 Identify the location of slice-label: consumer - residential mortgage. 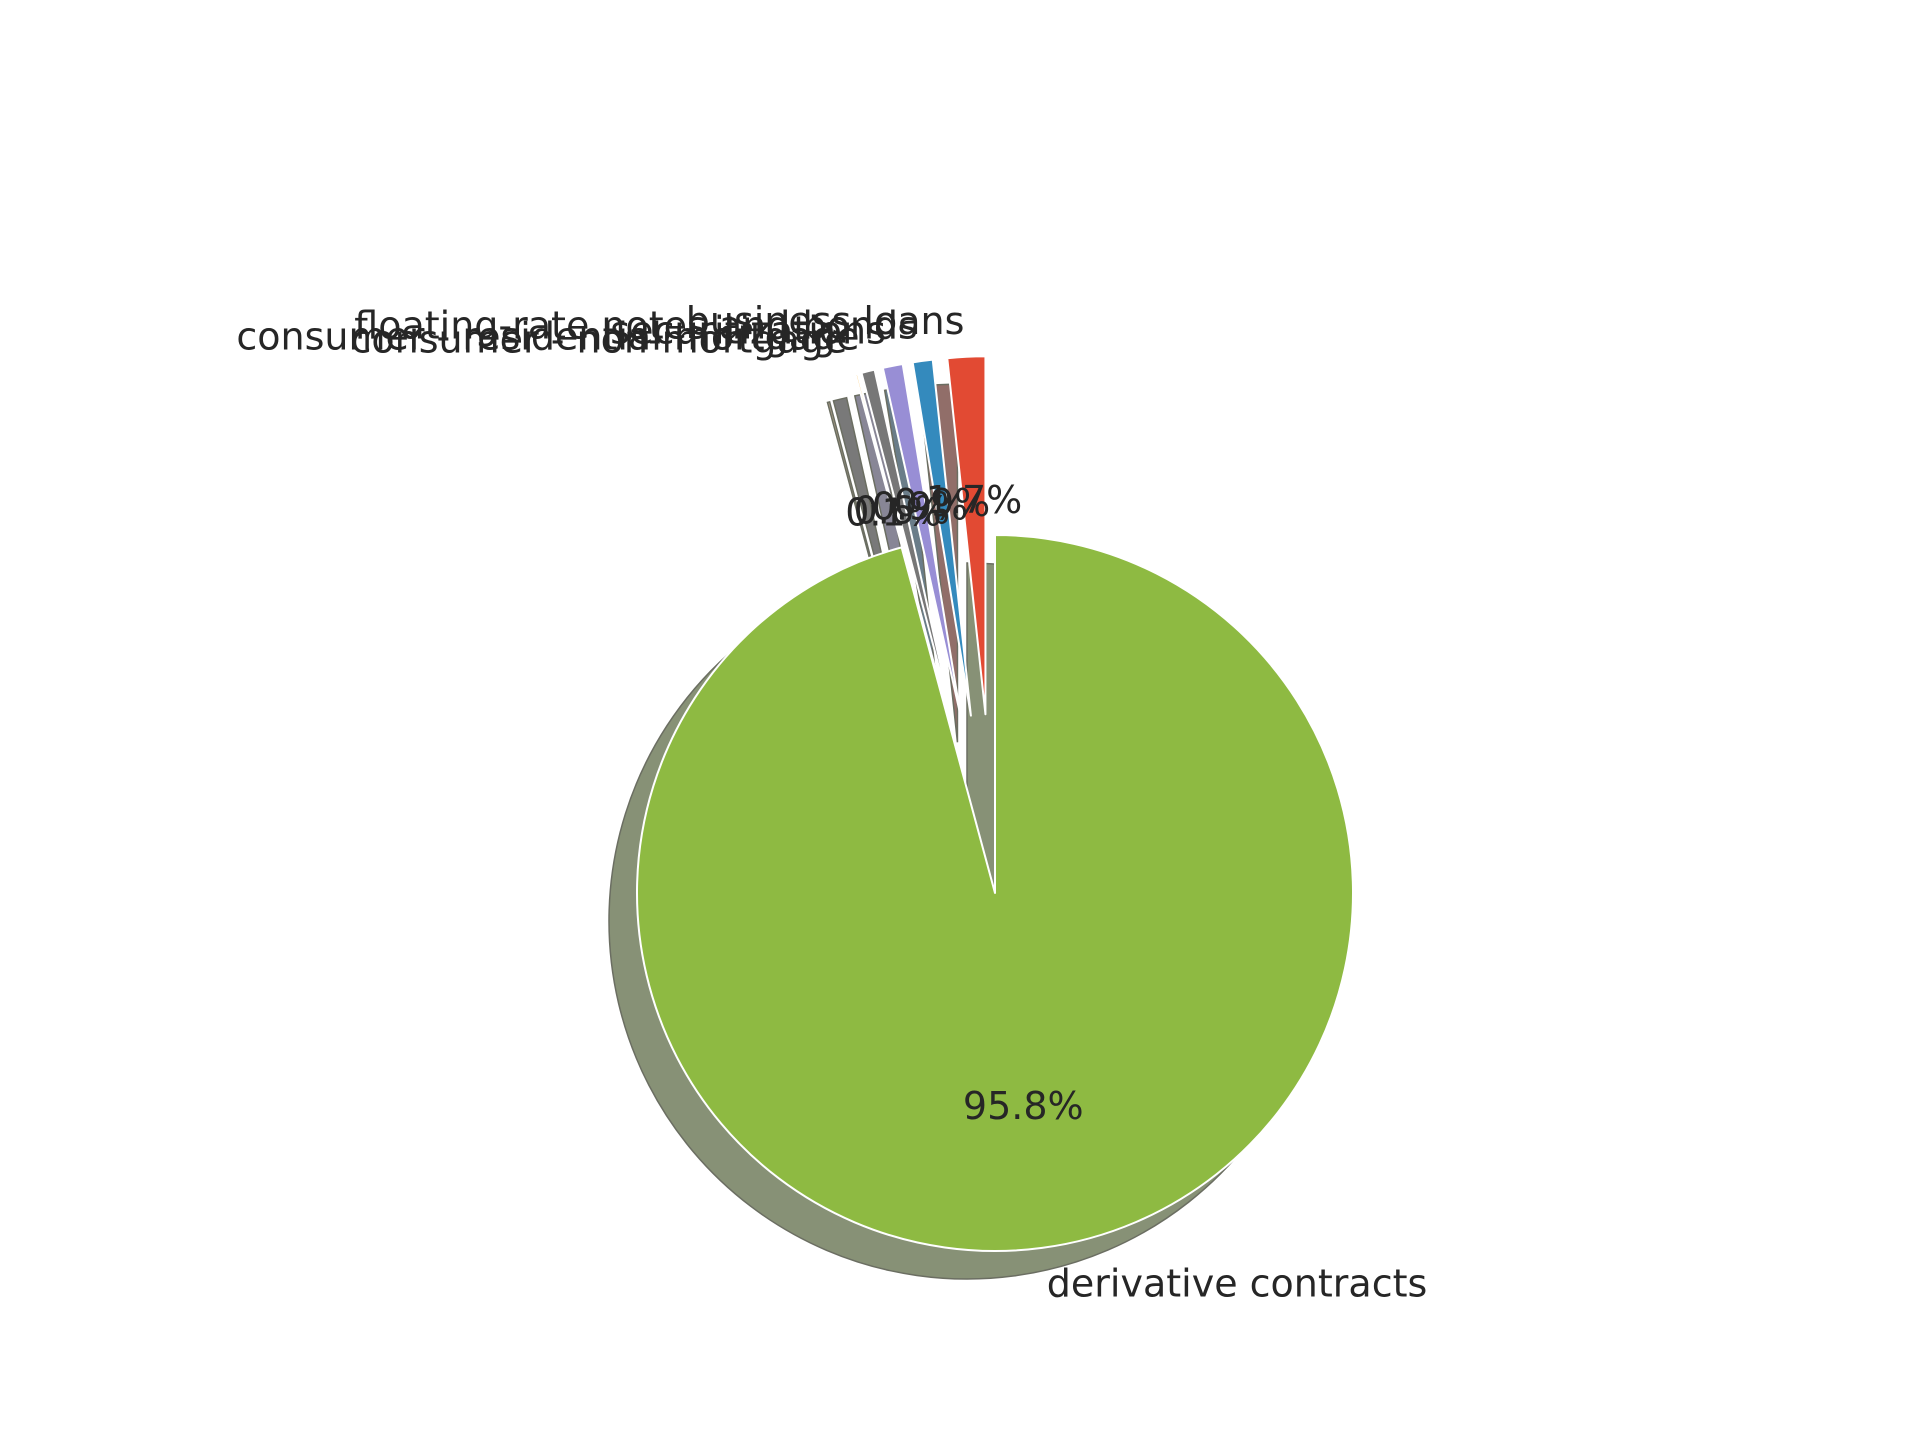
(547, 336).